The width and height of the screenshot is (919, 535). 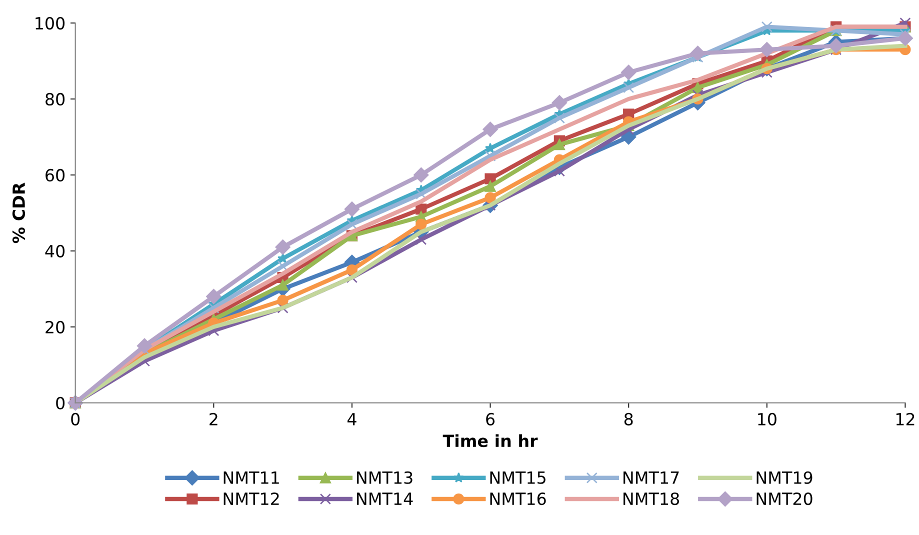 What do you see at coordinates (905, 419) in the screenshot?
I see `x-tick-label: 12` at bounding box center [905, 419].